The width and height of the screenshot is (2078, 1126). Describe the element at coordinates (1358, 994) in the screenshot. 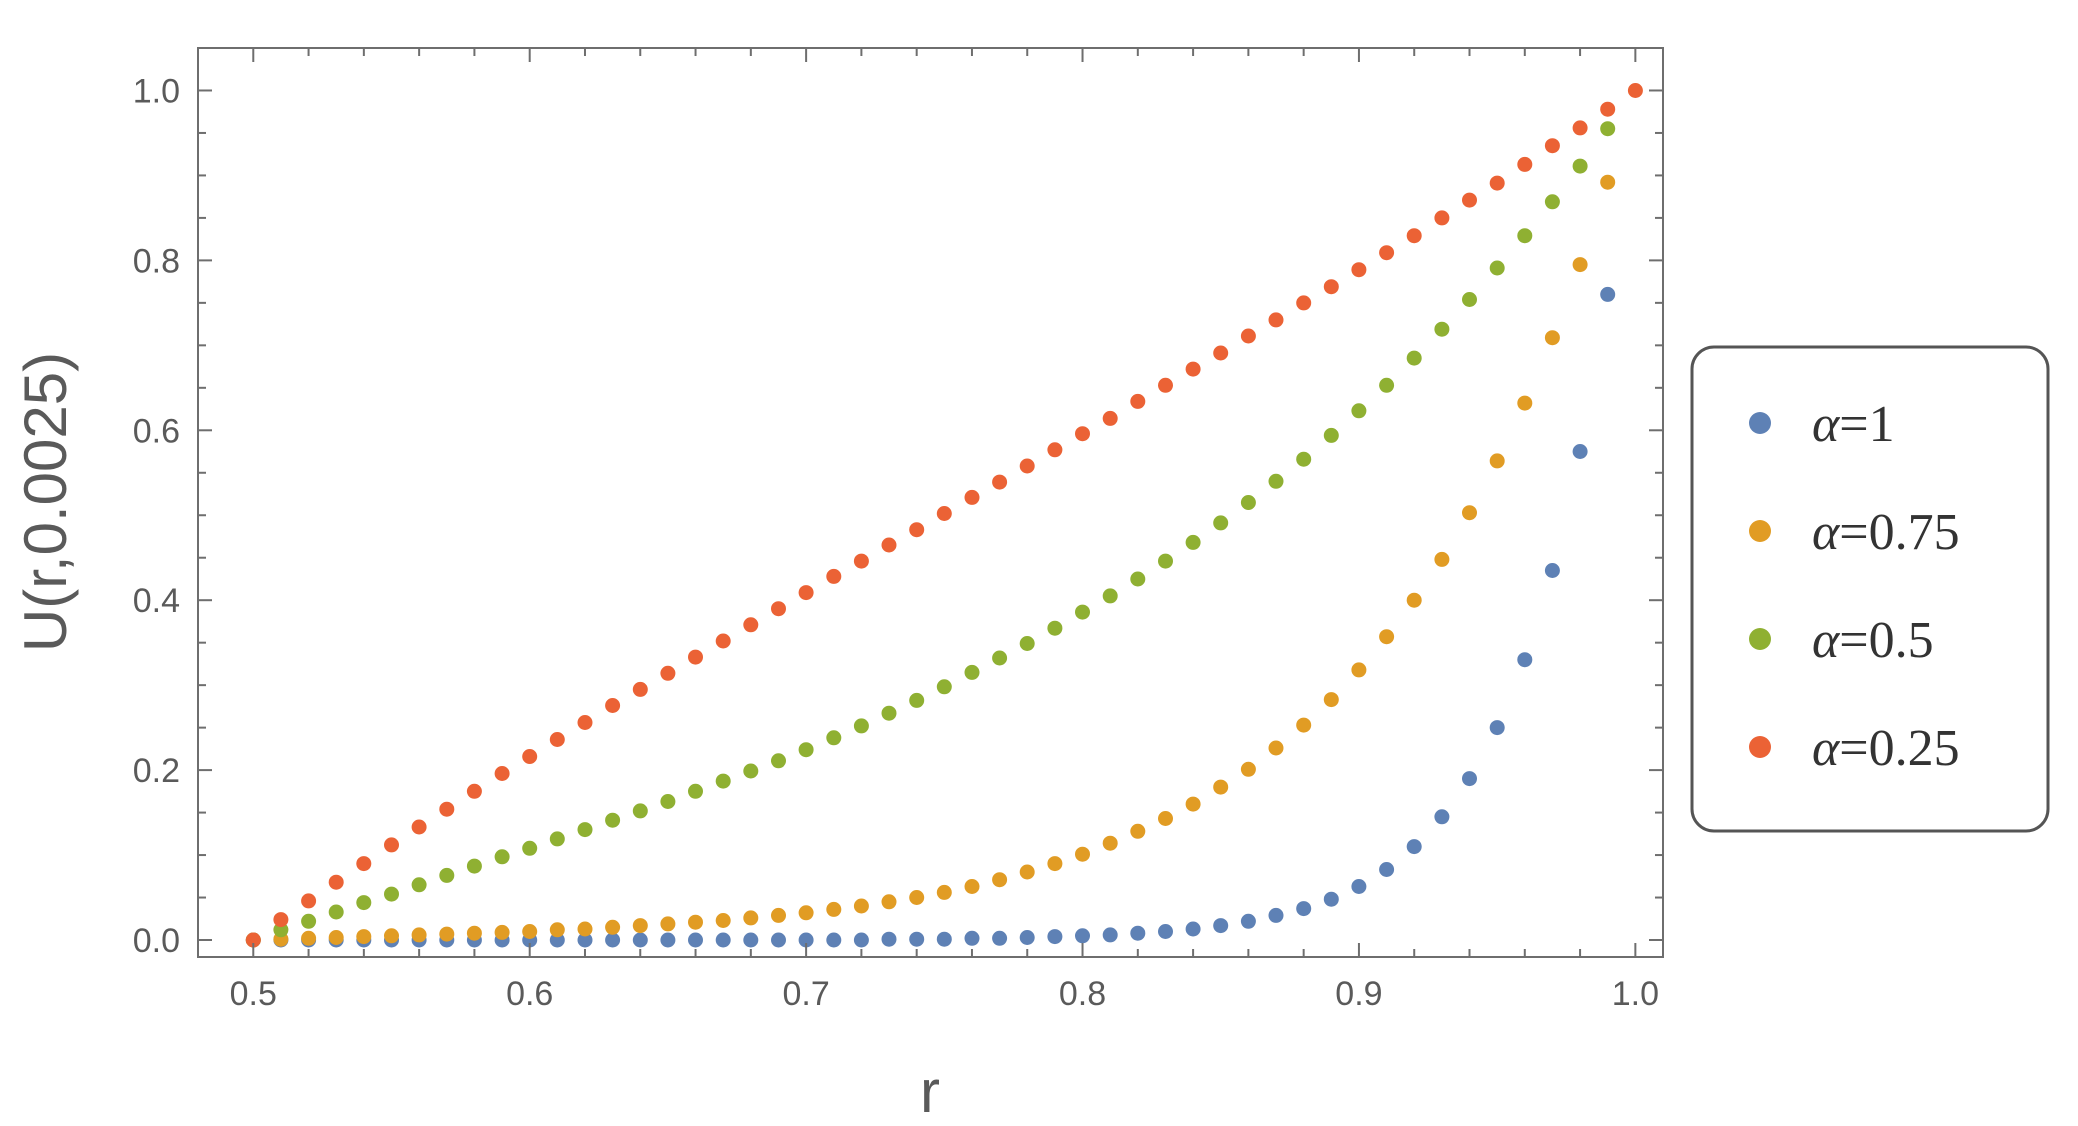

I see `x-tick-label: 0.9` at that location.